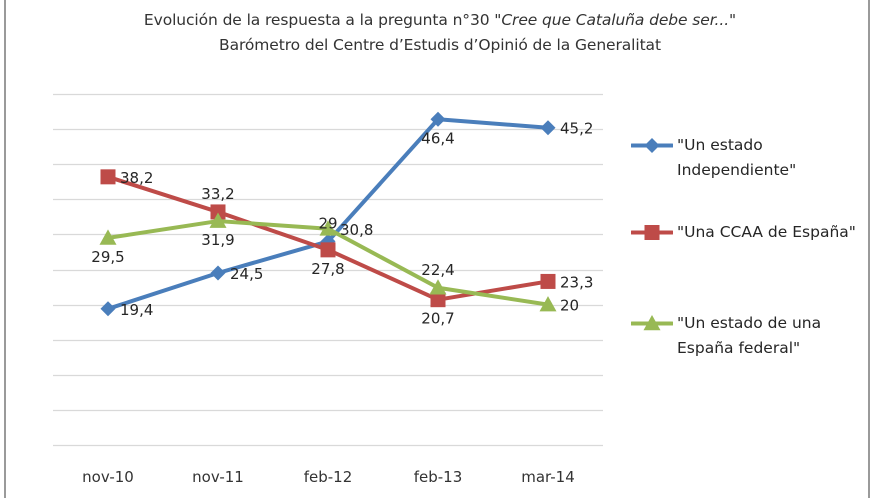 Image resolution: width=880 pixels, height=498 pixels. What do you see at coordinates (615, 20) in the screenshot?
I see `chart-title-question: "Cree que Cataluña debe ser..."` at bounding box center [615, 20].